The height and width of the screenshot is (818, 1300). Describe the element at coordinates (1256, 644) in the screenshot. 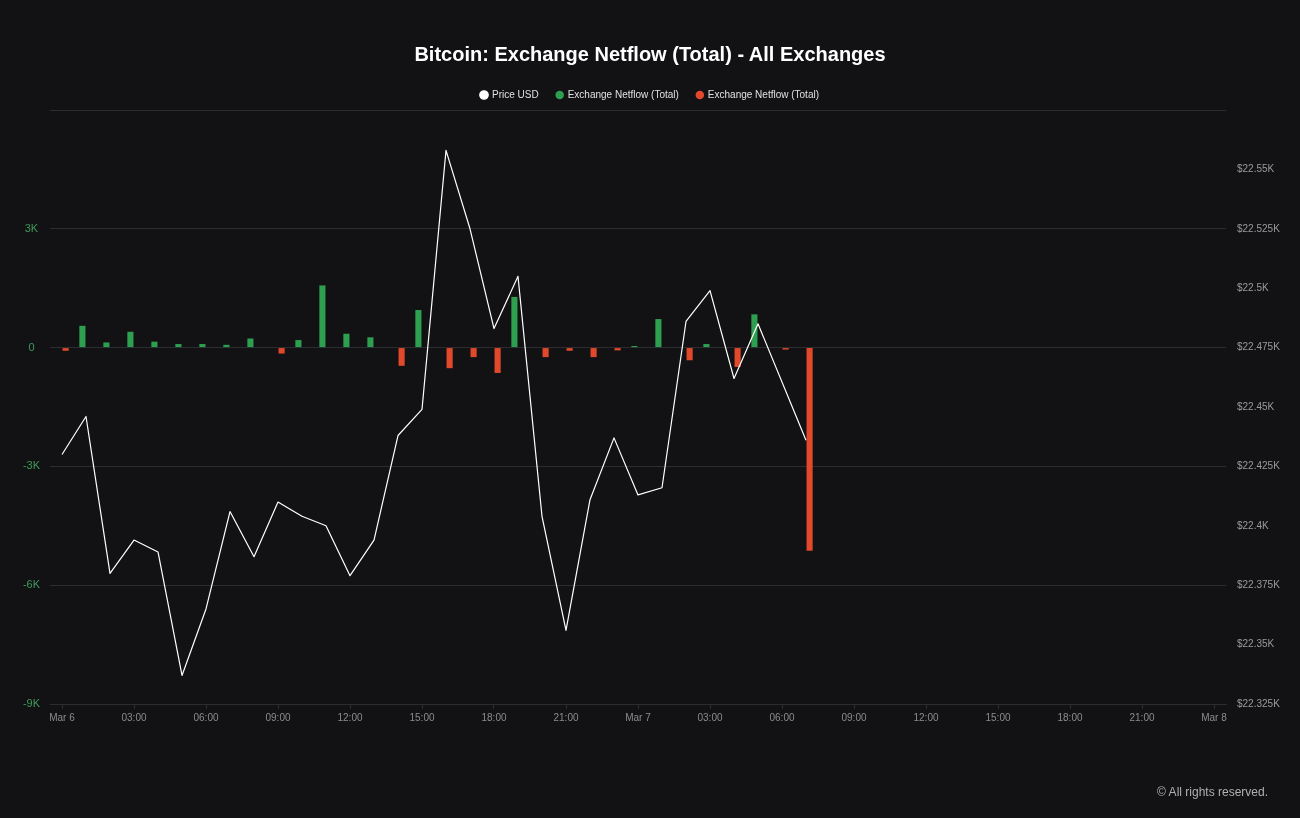

I see `y2-tick-label: $22.35K` at that location.